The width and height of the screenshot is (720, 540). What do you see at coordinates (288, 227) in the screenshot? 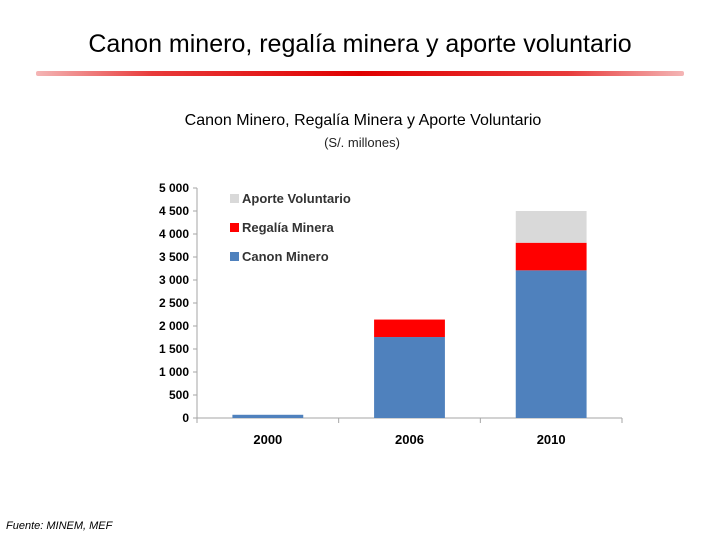
I see `legend-label: Regalía Minera` at bounding box center [288, 227].